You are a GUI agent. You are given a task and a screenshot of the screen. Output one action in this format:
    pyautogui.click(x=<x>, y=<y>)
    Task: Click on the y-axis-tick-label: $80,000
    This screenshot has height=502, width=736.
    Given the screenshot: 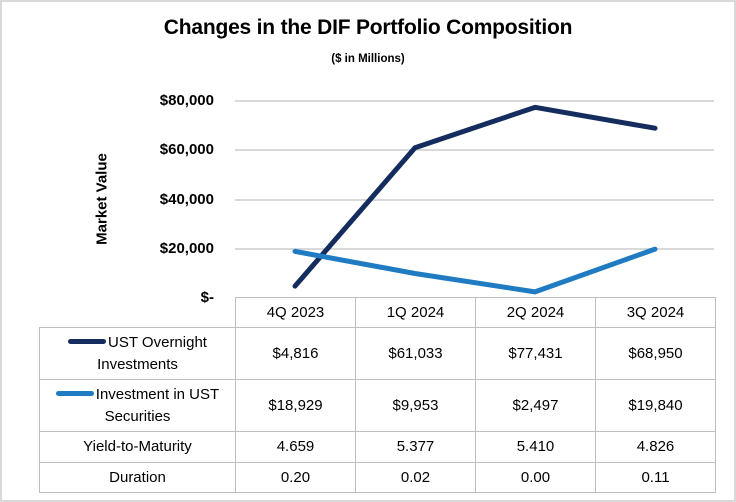 What is the action you would take?
    pyautogui.click(x=186, y=100)
    